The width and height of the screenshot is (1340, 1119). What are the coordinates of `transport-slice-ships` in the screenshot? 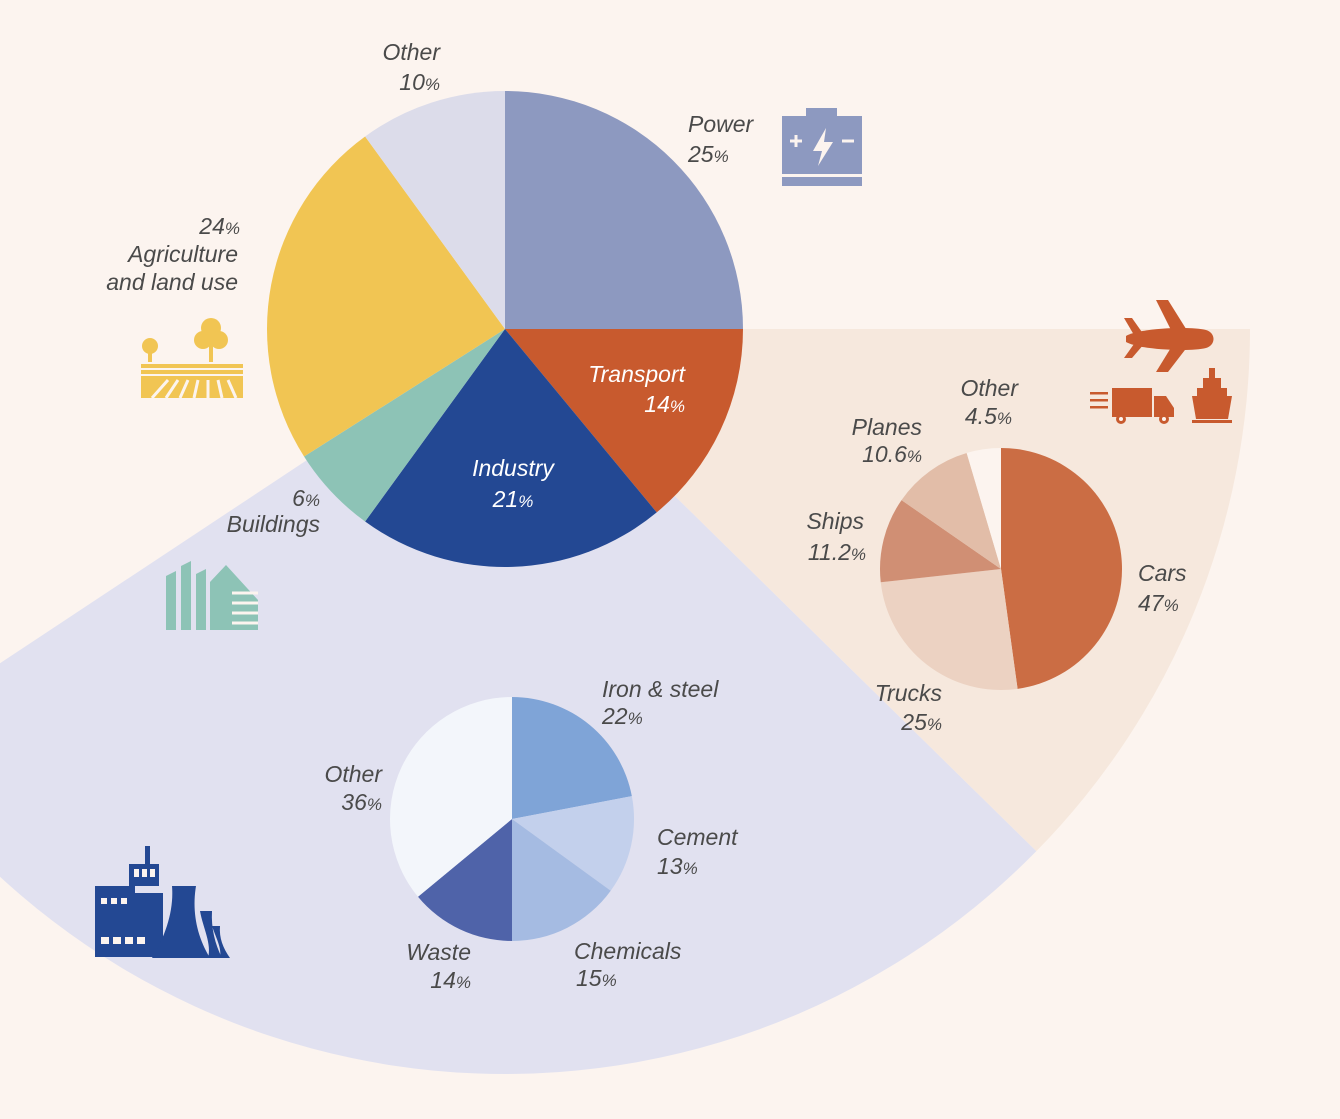 It's located at (940, 541).